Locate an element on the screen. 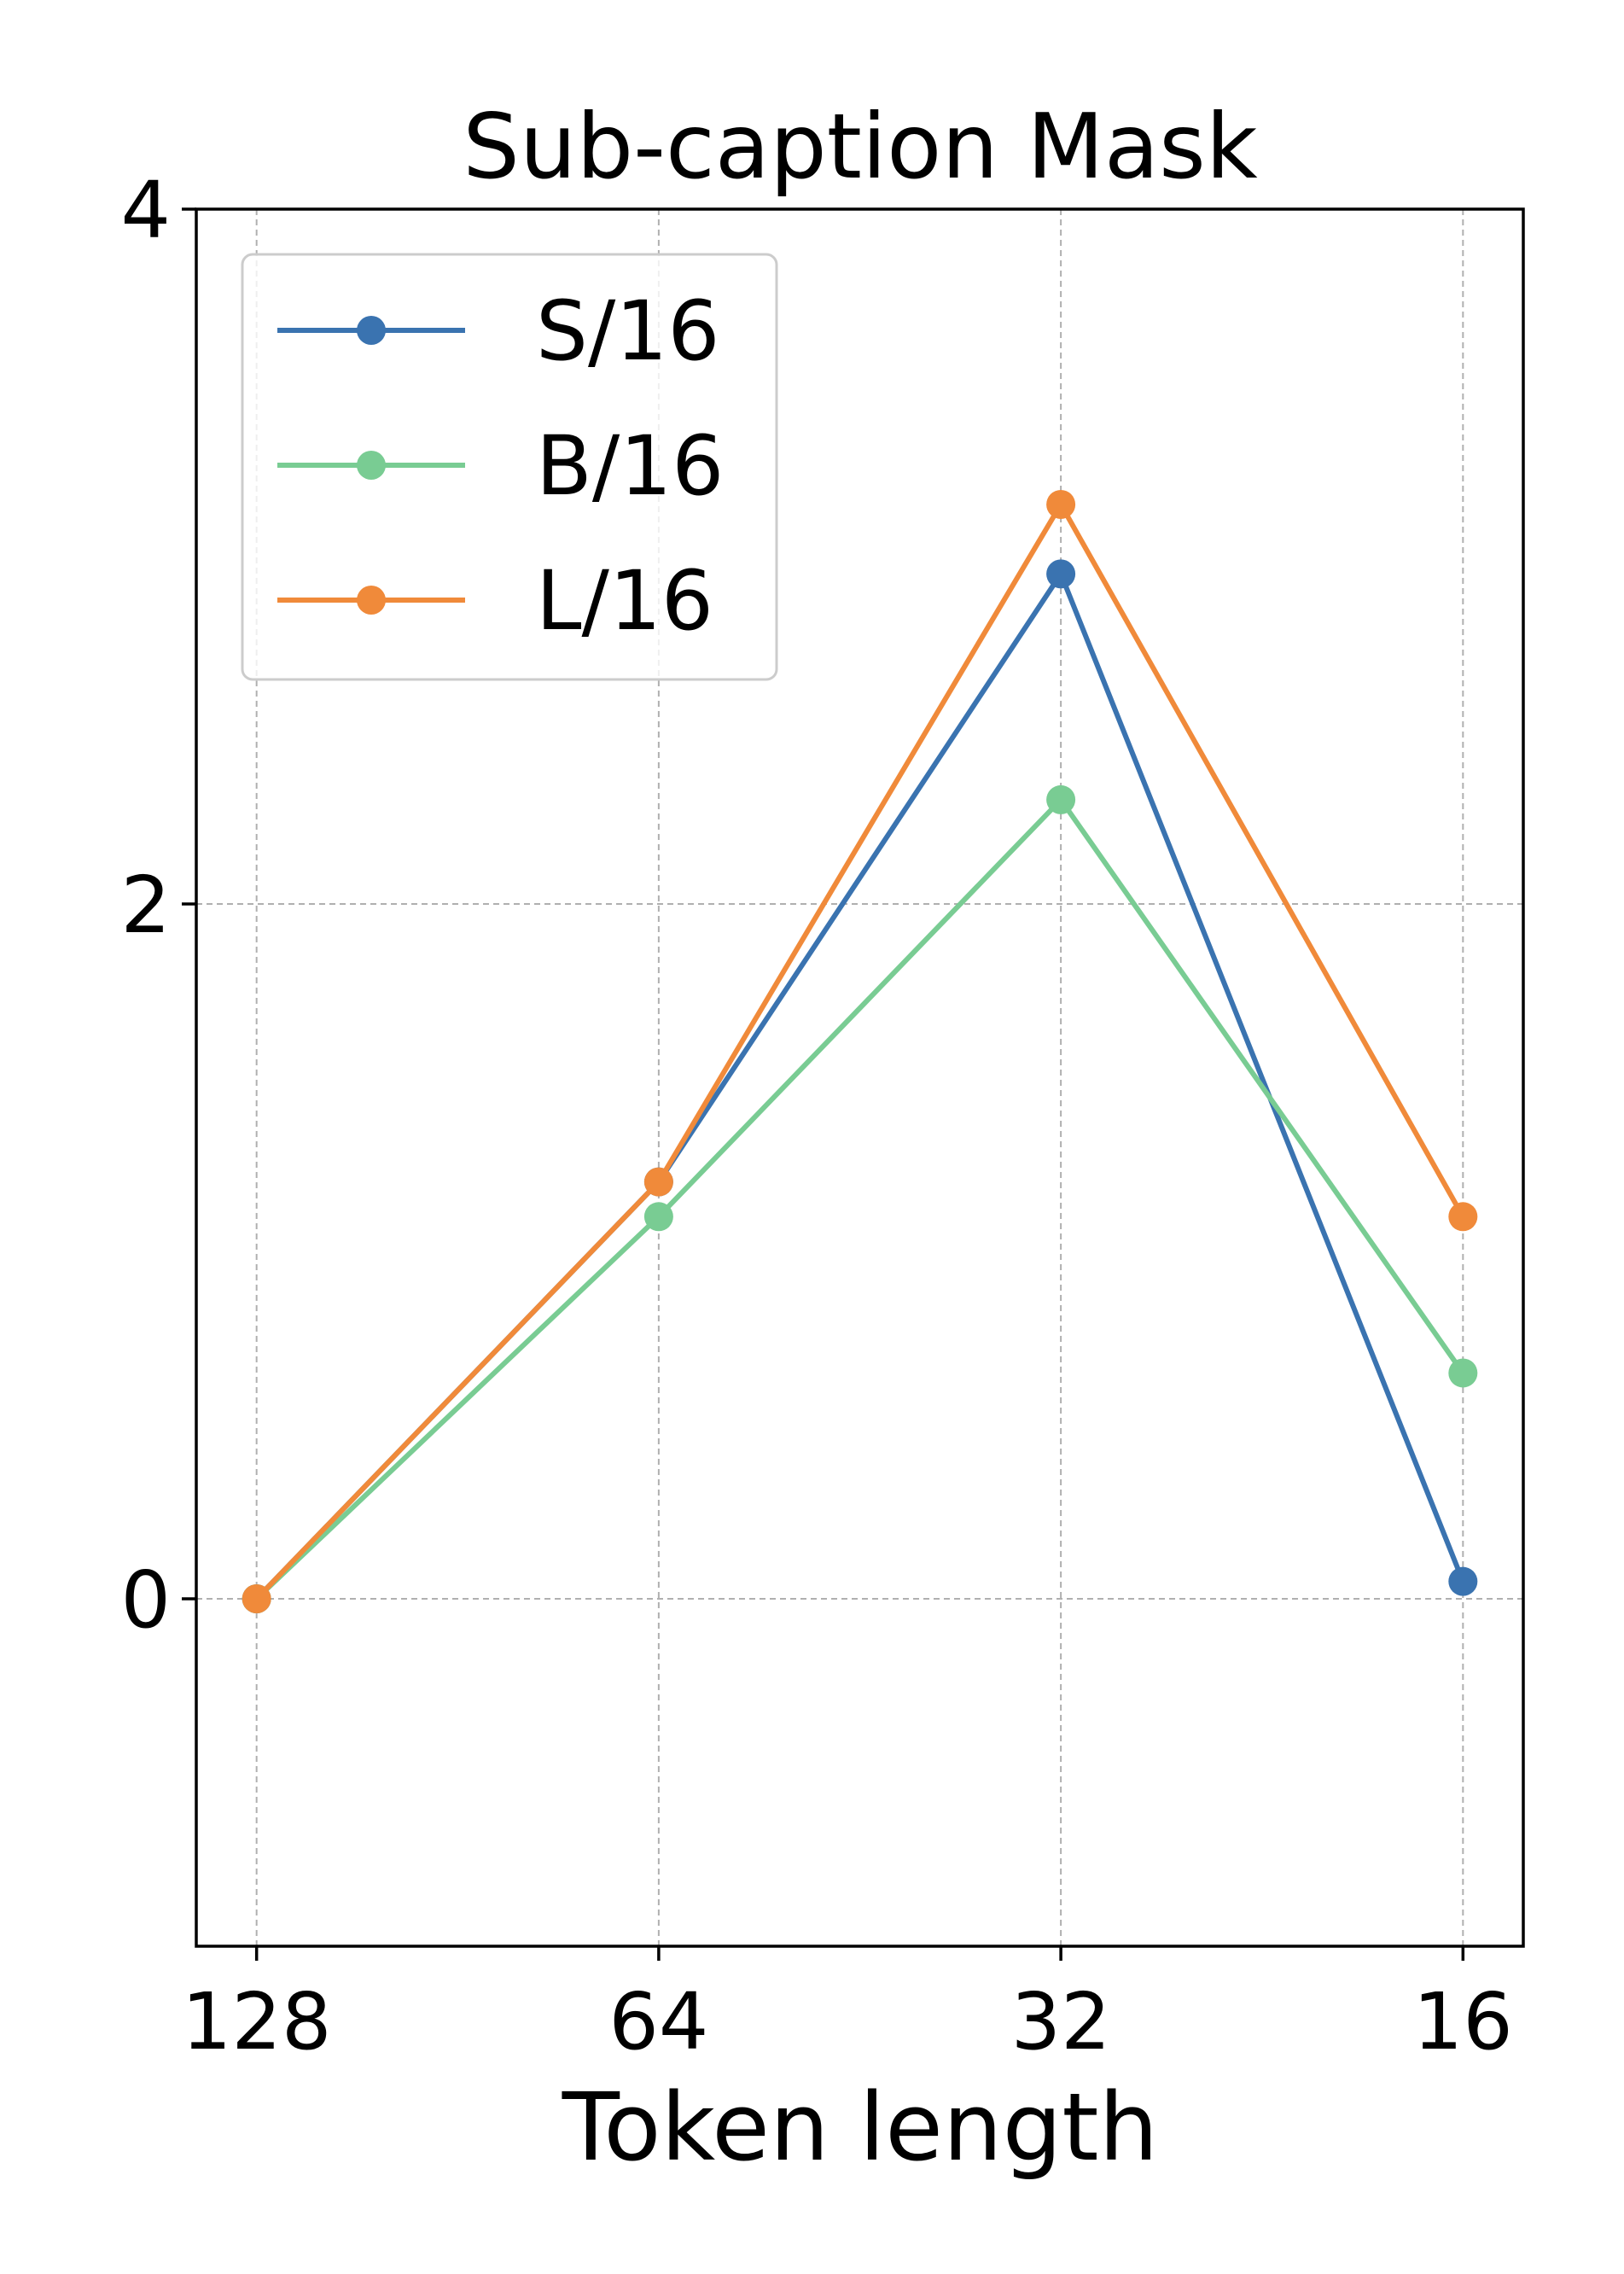 Image resolution: width=1624 pixels, height=2274 pixels. x-tick-label: 16 is located at coordinates (1463, 2022).